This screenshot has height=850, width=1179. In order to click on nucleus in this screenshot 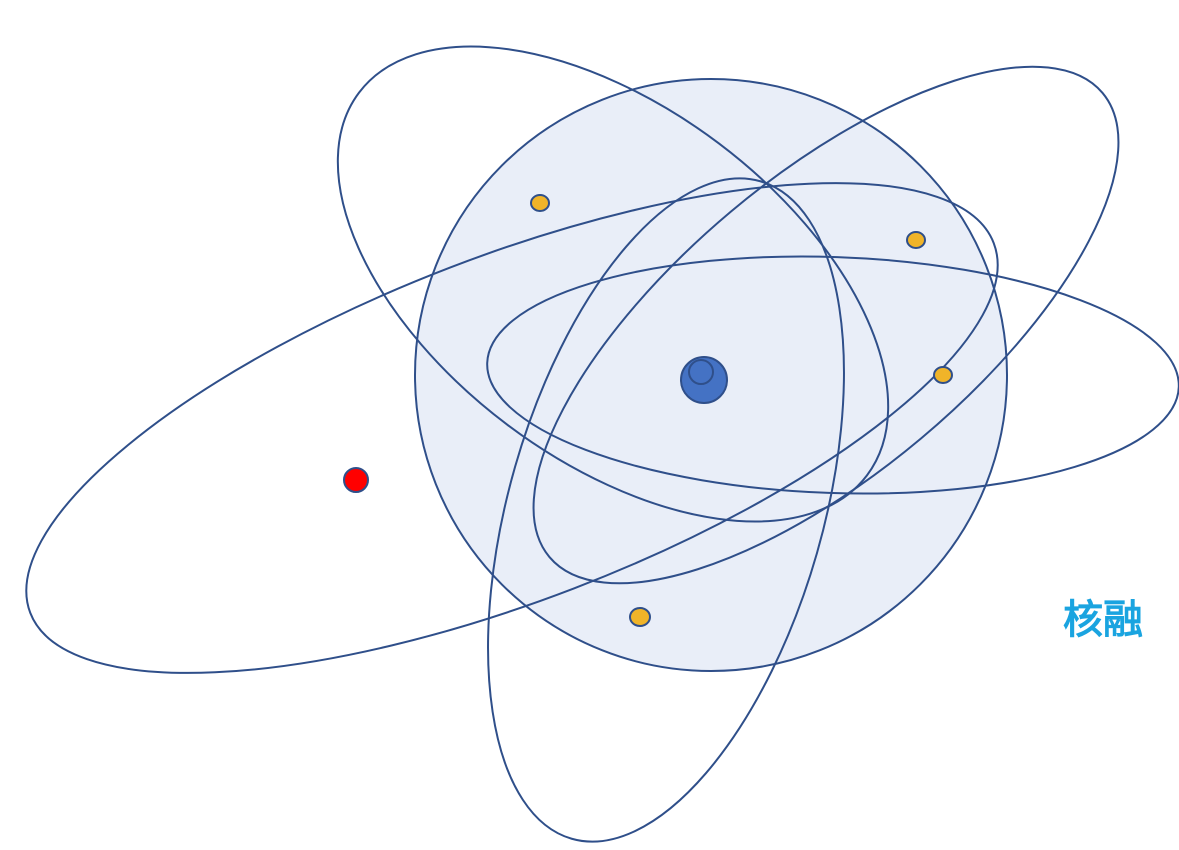, I will do `click(704, 380)`.